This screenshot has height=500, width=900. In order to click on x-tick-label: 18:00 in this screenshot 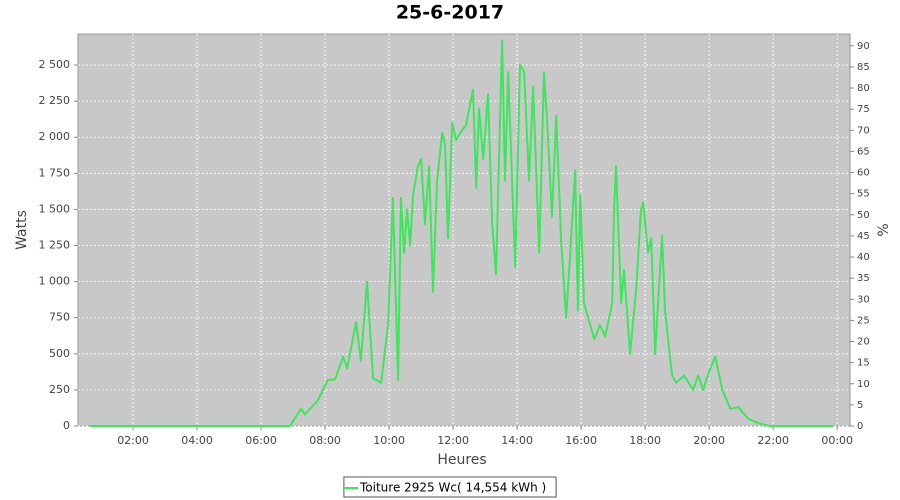, I will do `click(645, 440)`.